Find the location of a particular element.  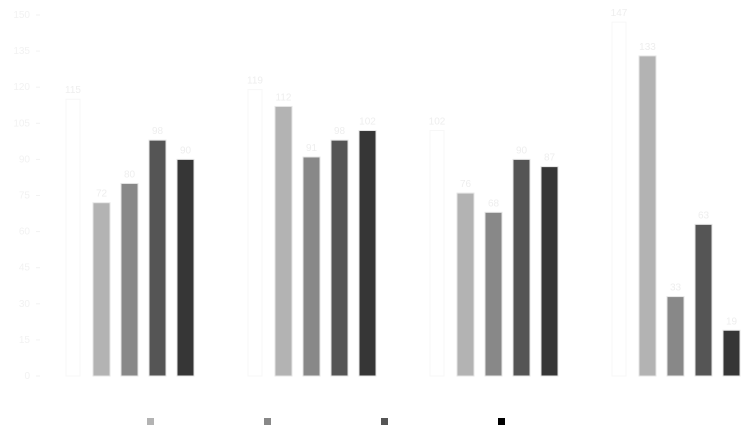

y-tick-label: 135 is located at coordinates (21, 51).